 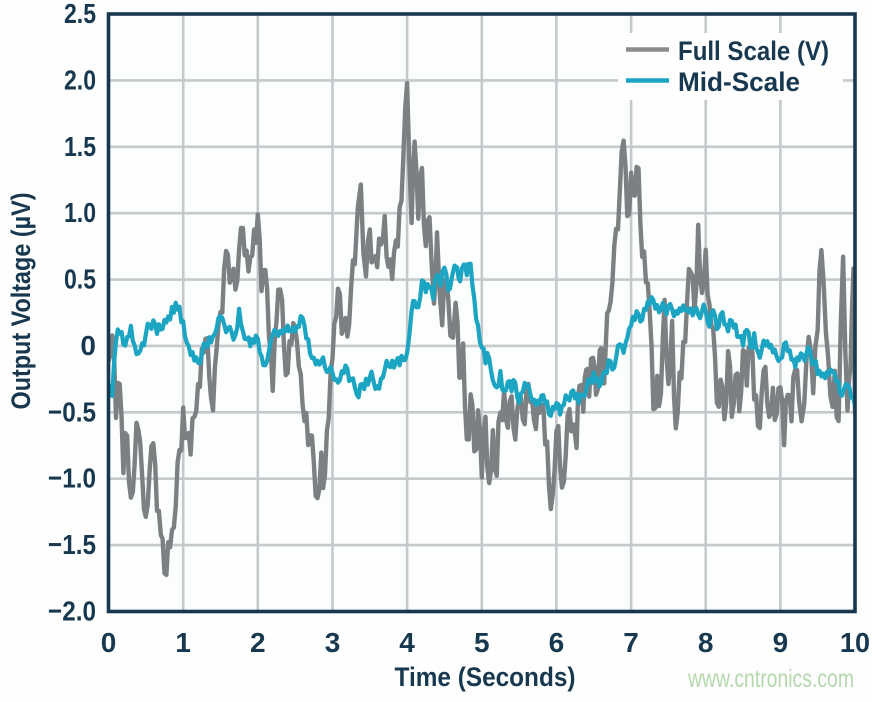 What do you see at coordinates (72, 544) in the screenshot?
I see `svg-text: −1.5` at bounding box center [72, 544].